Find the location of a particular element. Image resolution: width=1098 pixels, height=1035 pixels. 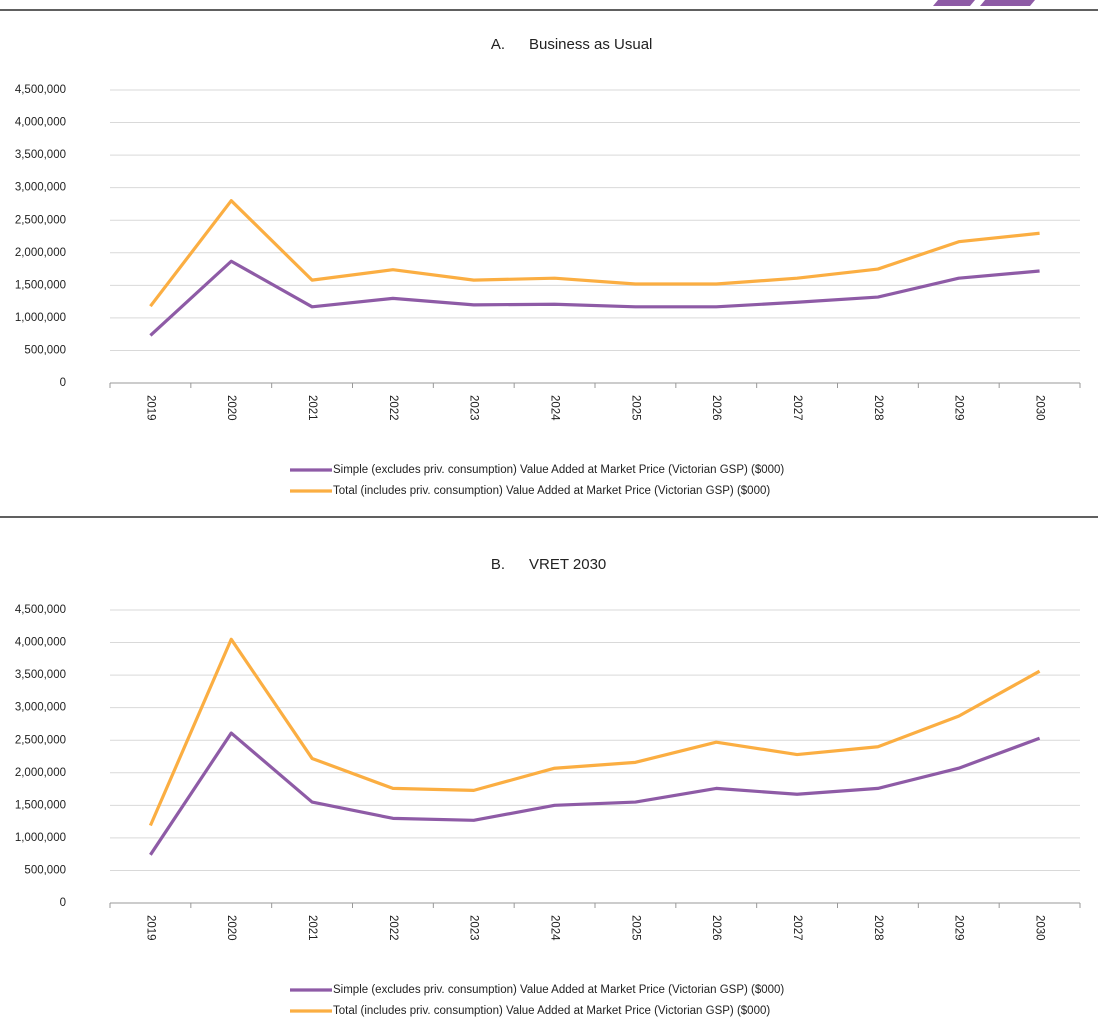

chart-title: VRET 2030 is located at coordinates (567, 564).